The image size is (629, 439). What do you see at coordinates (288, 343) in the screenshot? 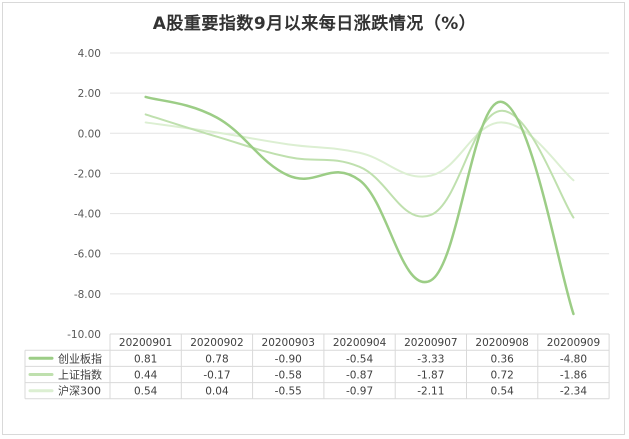
I see `x-category-label: 20200903` at bounding box center [288, 343].